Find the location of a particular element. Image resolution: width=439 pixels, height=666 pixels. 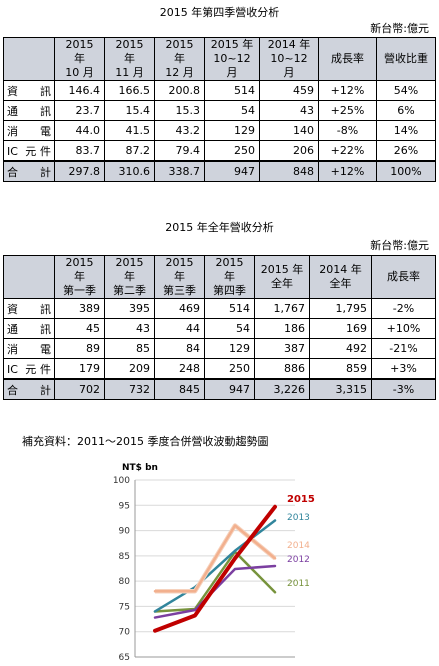

table-cell: 859 is located at coordinates (340, 369).